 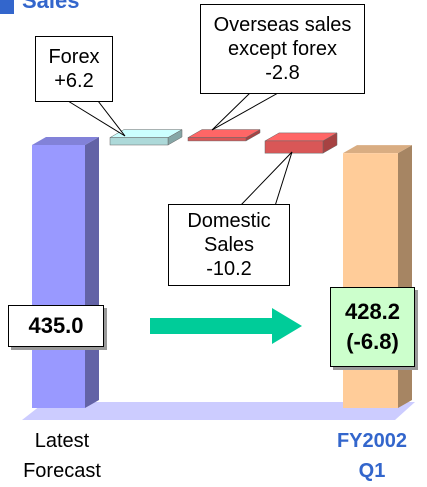 I want to click on callout: Domestic Sales -10.2, so click(x=229, y=245).